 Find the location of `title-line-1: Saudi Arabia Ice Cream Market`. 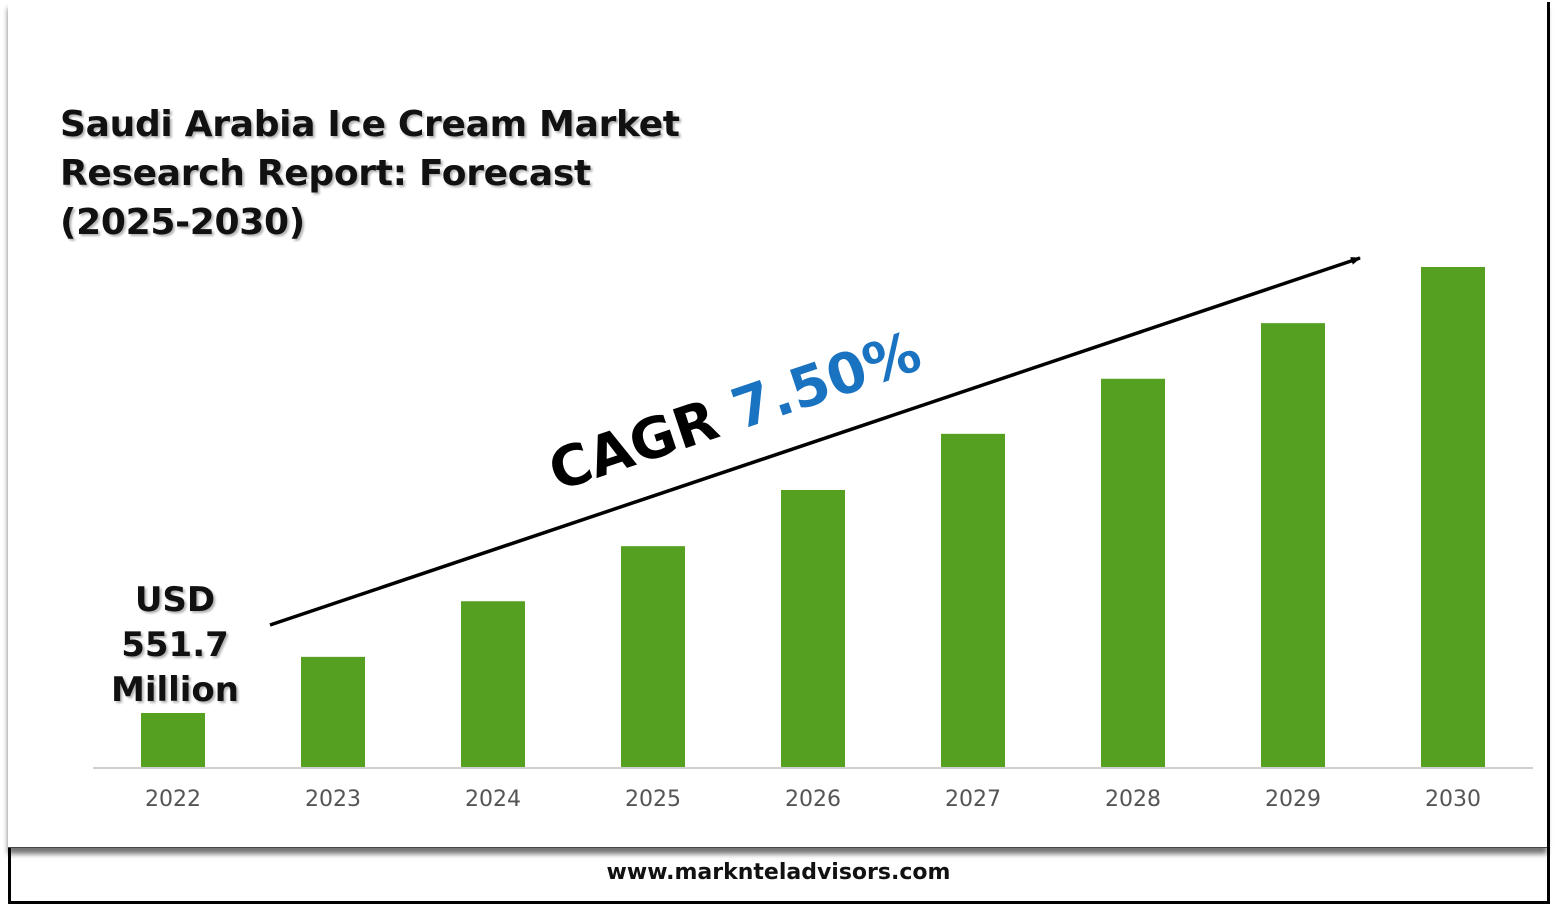

title-line-1: Saudi Arabia Ice Cream Market is located at coordinates (370, 124).